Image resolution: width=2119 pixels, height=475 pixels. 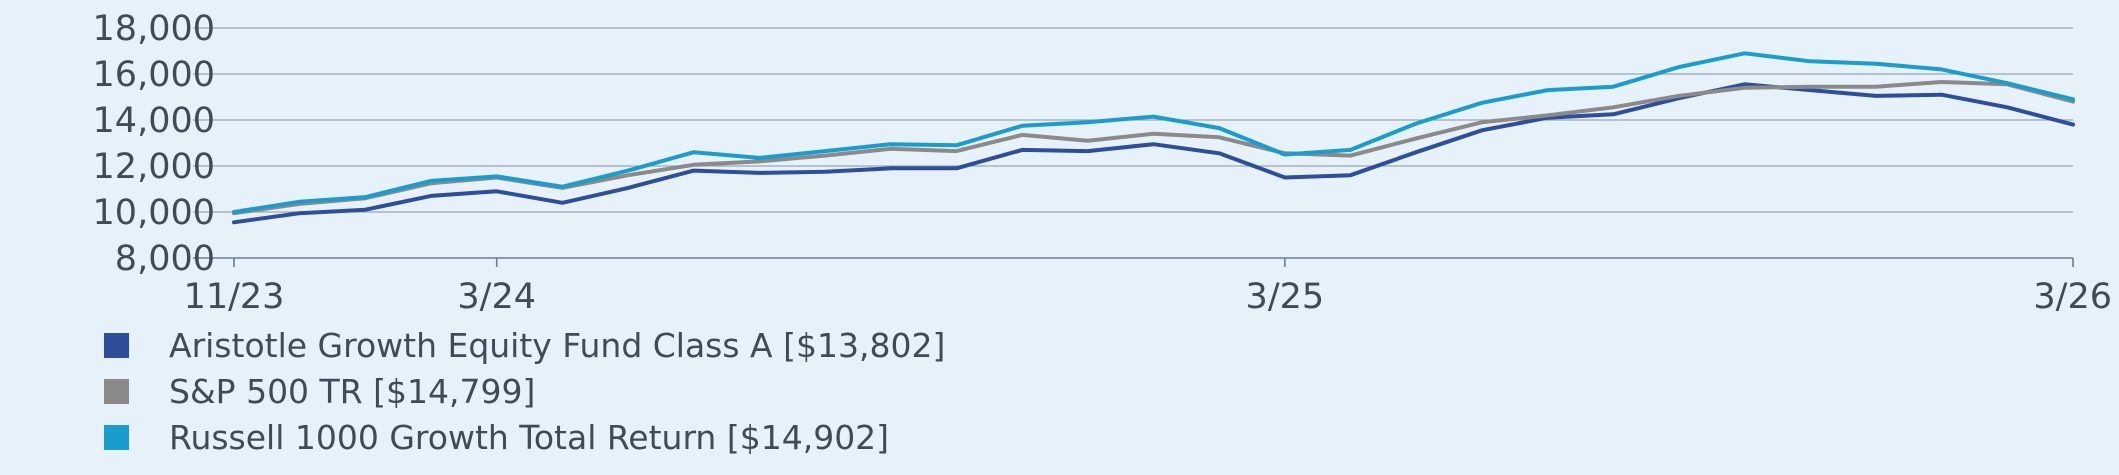 I want to click on y-tick-label: 18,000, so click(x=154, y=29).